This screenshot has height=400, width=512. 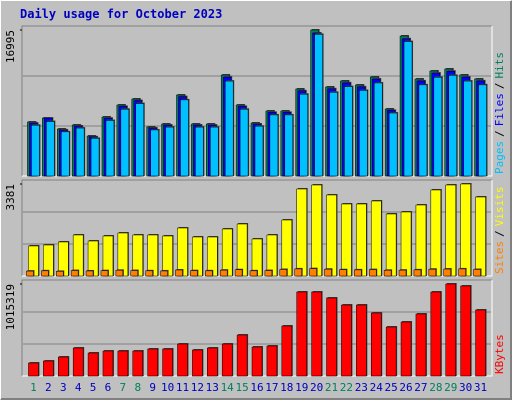 What do you see at coordinates (435, 387) in the screenshot?
I see `x-tick-label: 28` at bounding box center [435, 387].